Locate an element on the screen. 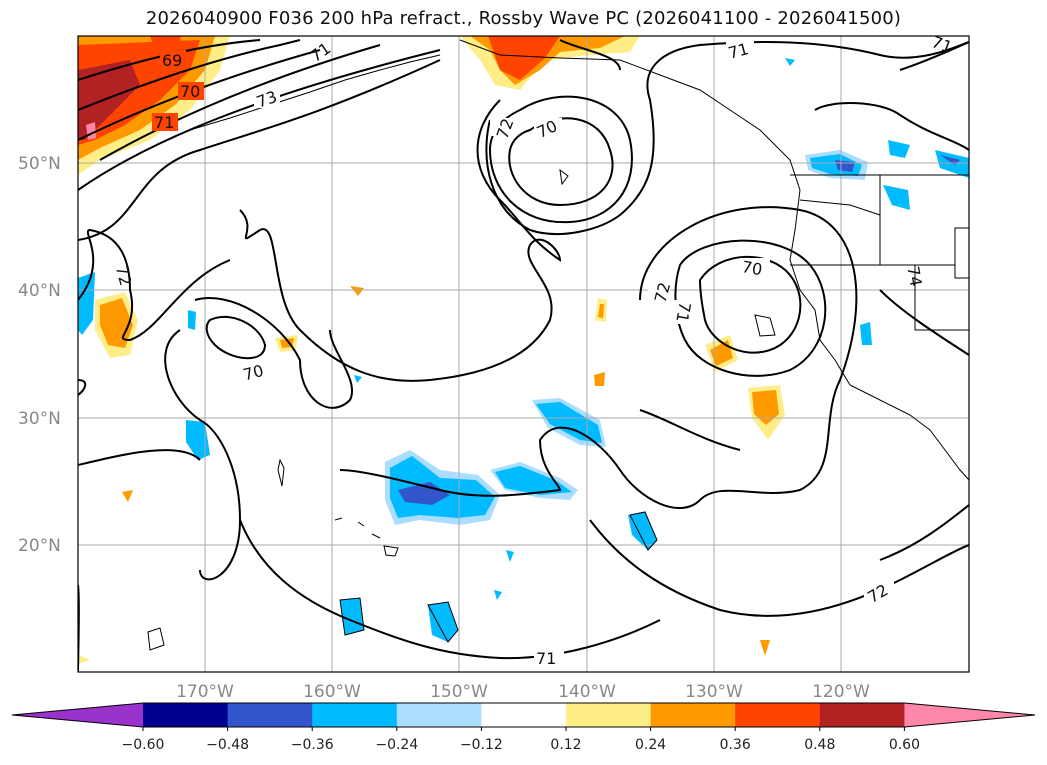 Image resolution: width=1047 pixels, height=765 pixels. colorbar-extend-min is located at coordinates (77, 715).